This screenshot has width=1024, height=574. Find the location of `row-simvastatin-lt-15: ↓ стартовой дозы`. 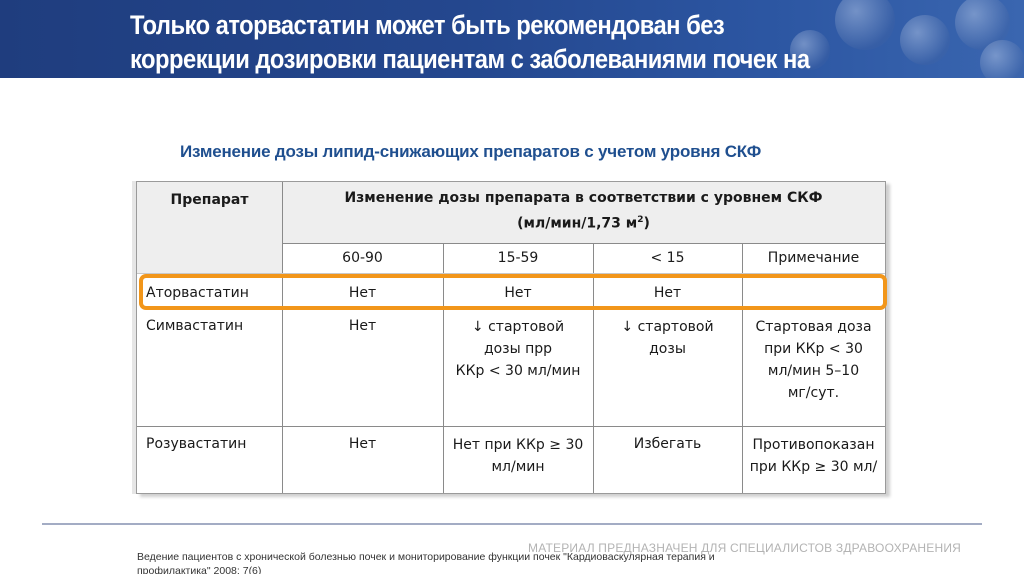

row-simvastatin-lt-15: ↓ стартовой дозы is located at coordinates (667, 338).